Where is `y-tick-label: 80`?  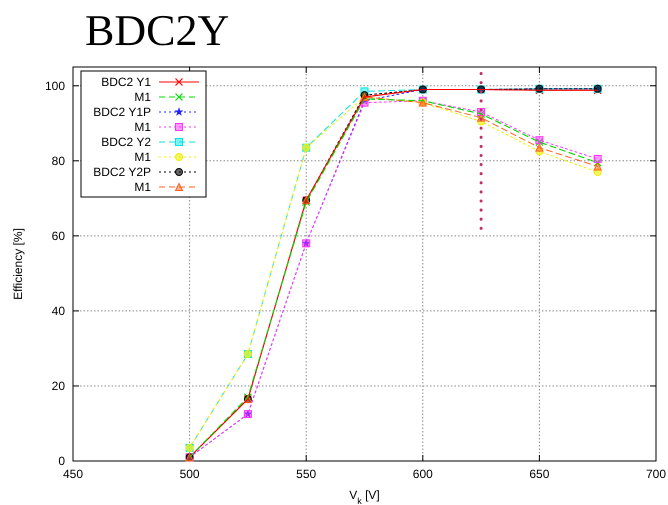
y-tick-label: 80 is located at coordinates (59, 161).